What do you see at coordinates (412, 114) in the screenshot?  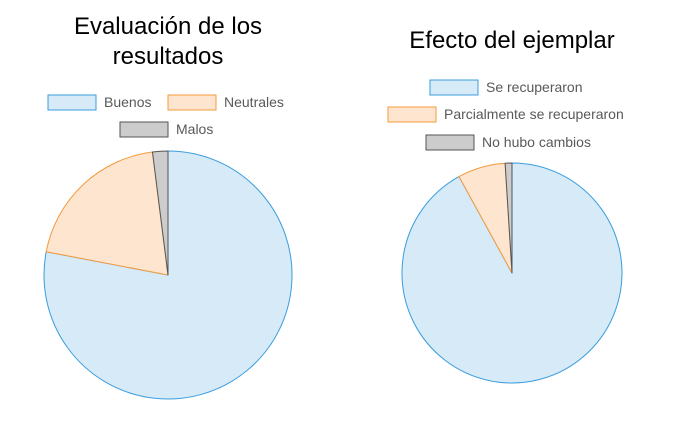 I see `legend-swatch-parcialmente` at bounding box center [412, 114].